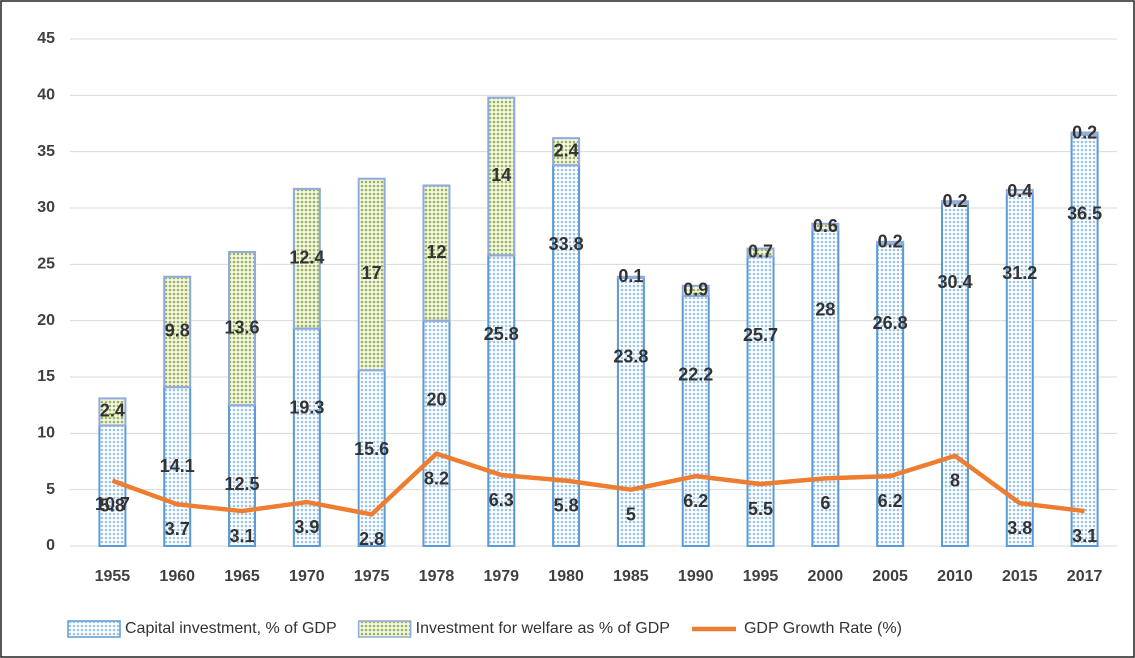 The image size is (1135, 658). Describe the element at coordinates (46, 151) in the screenshot. I see `y-tick-label: 35` at that location.